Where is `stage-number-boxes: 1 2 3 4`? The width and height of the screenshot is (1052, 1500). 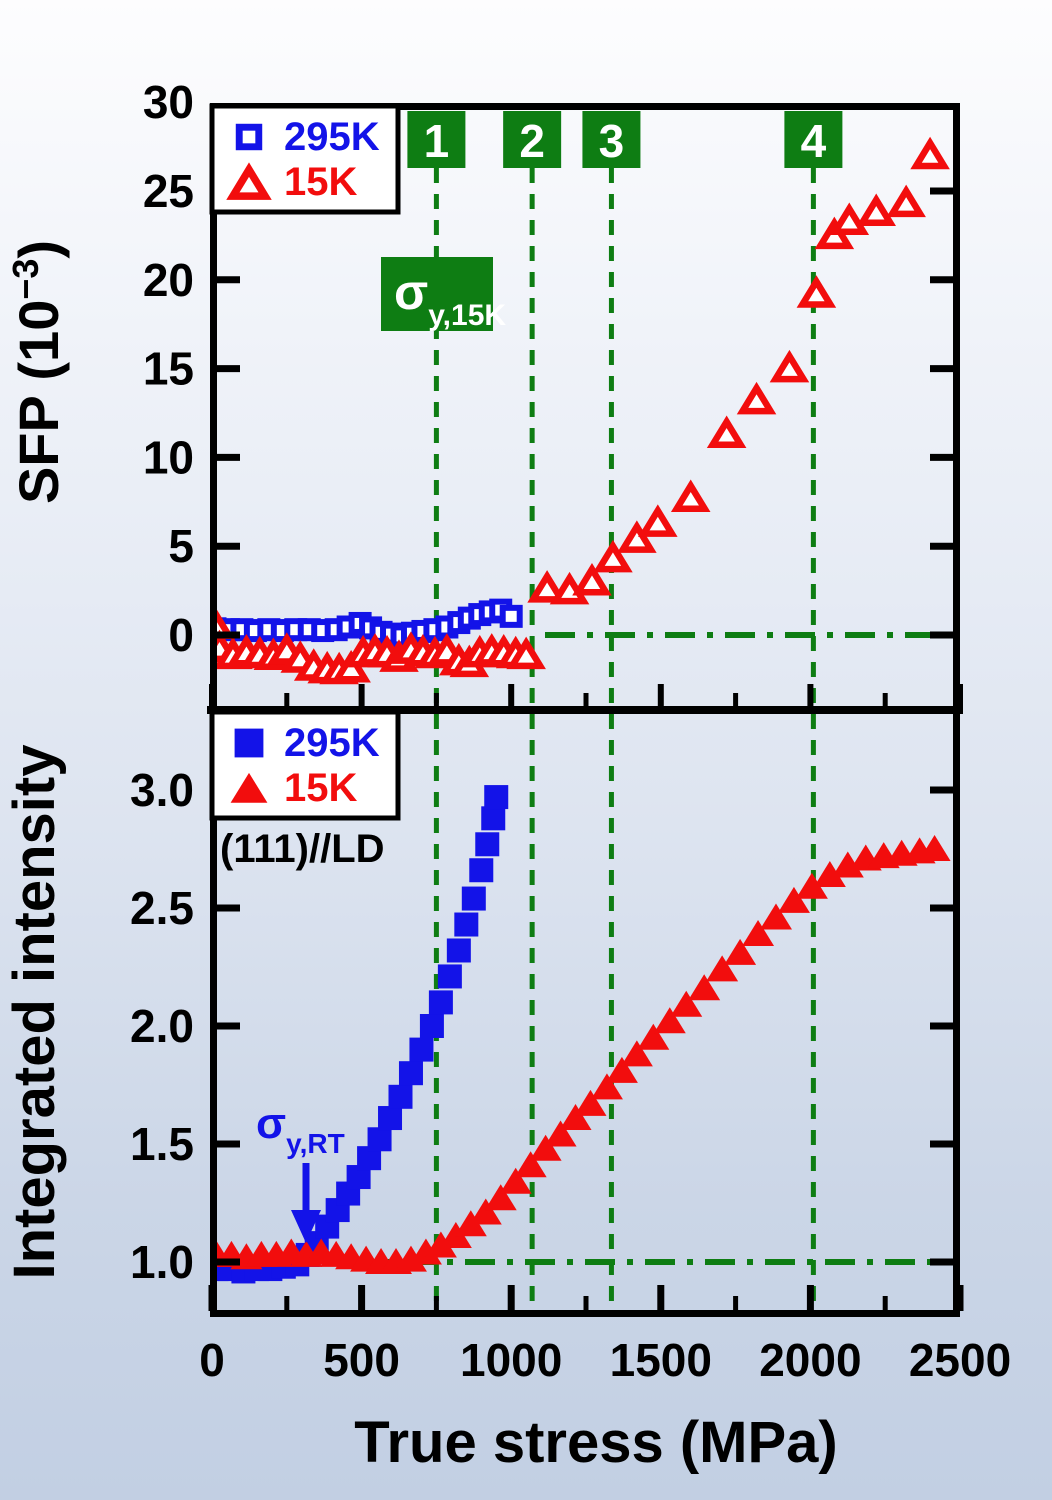 stage-number-boxes: 1 2 3 4 is located at coordinates (625, 139).